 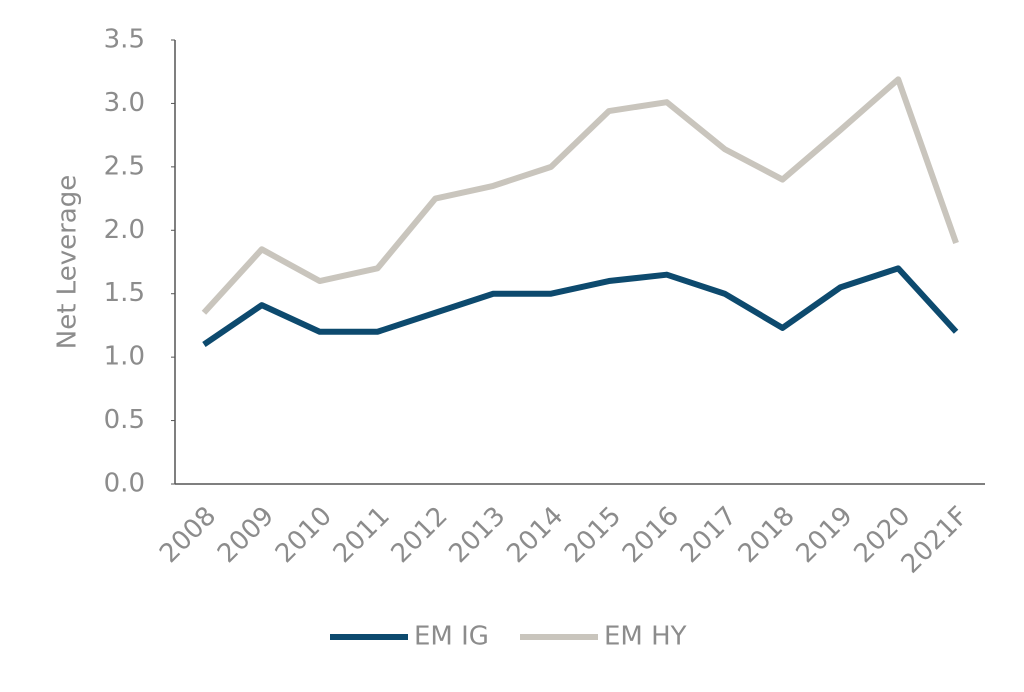 I want to click on y-axis-title: Net Leverage, so click(x=68, y=262).